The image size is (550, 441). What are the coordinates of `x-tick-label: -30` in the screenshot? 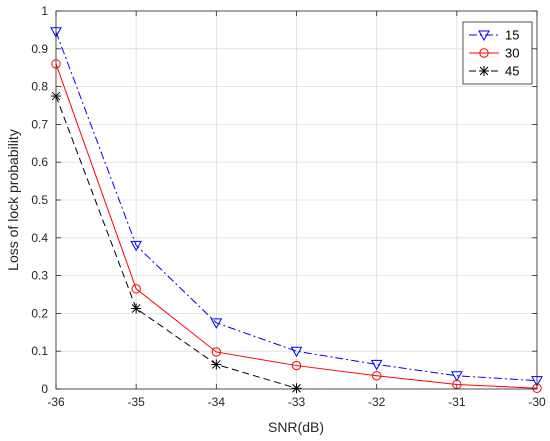 It's located at (537, 402).